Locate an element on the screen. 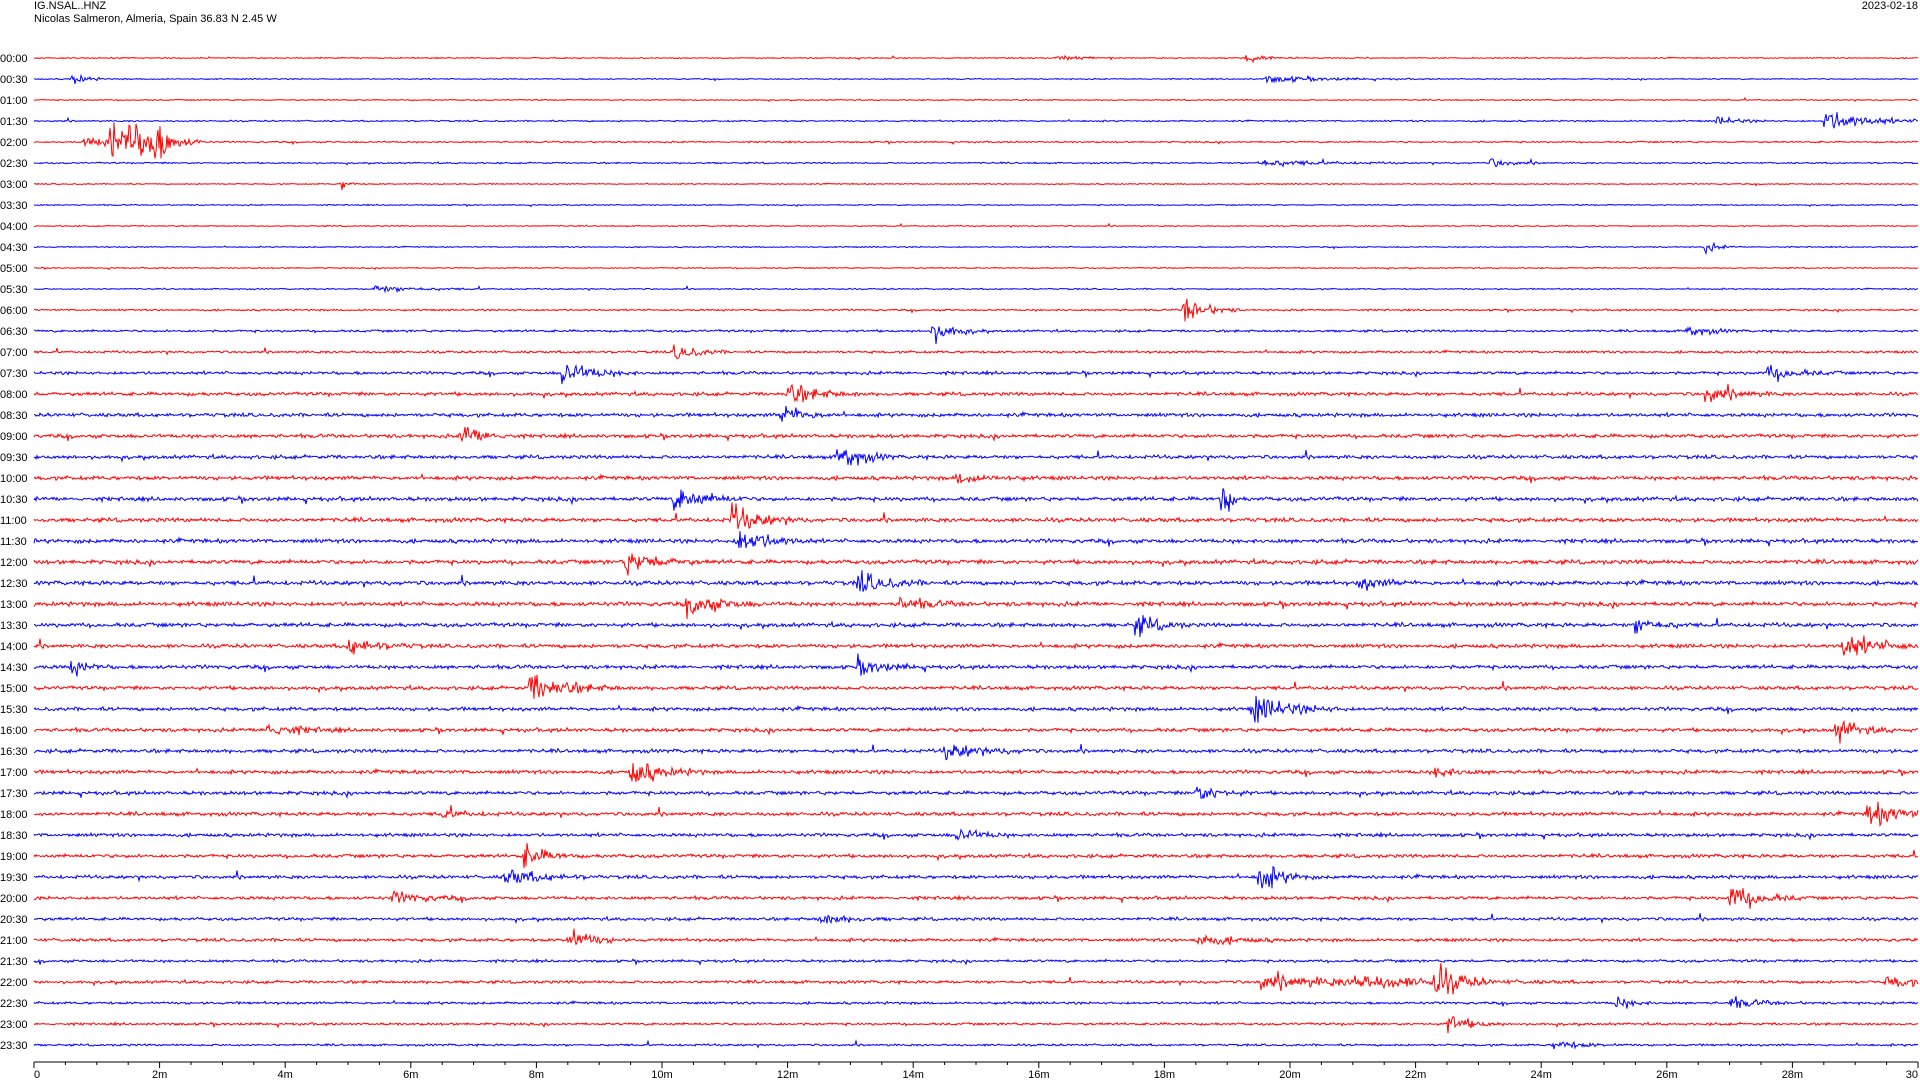  row-time-label: 13:30 is located at coordinates (14, 626).